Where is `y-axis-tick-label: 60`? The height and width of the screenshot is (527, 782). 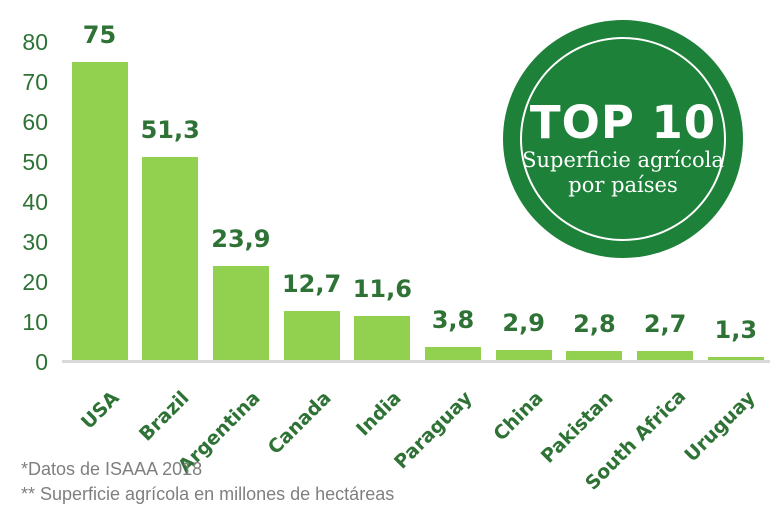
y-axis-tick-label: 60 is located at coordinates (35, 122).